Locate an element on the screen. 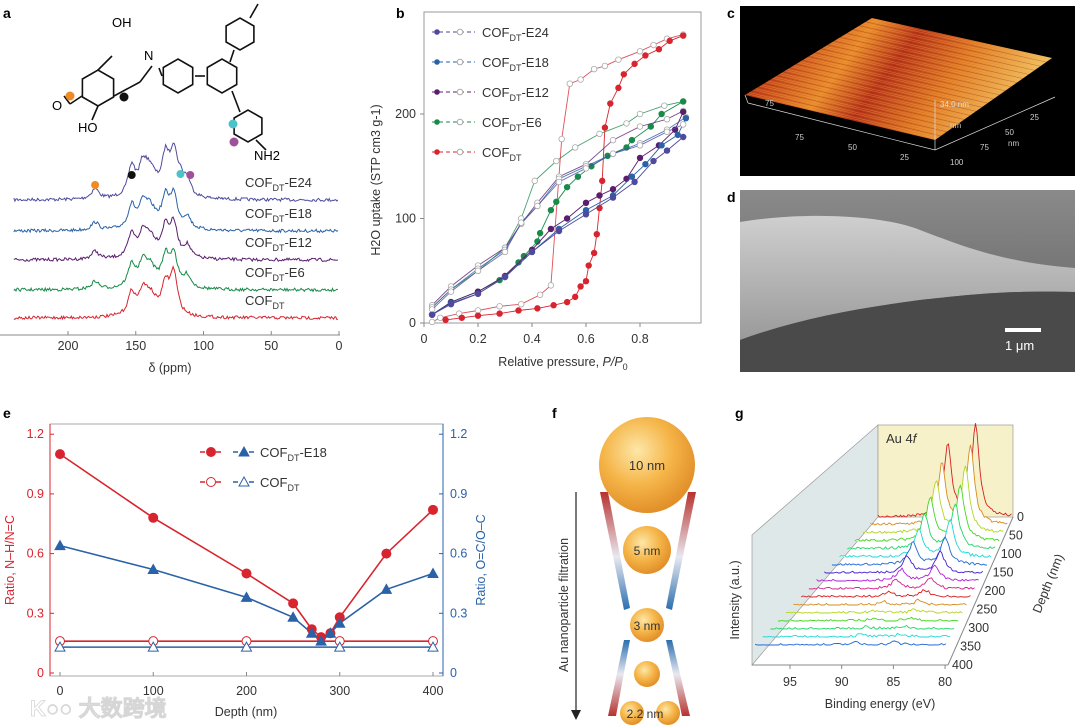  plot-frame is located at coordinates (562, 167).